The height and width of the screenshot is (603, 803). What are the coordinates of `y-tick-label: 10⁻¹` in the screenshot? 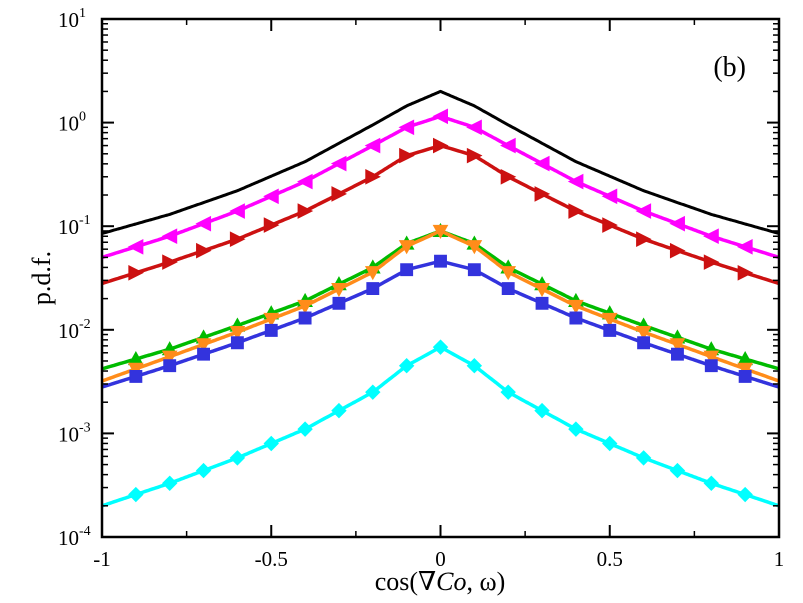 It's located at (74, 226).